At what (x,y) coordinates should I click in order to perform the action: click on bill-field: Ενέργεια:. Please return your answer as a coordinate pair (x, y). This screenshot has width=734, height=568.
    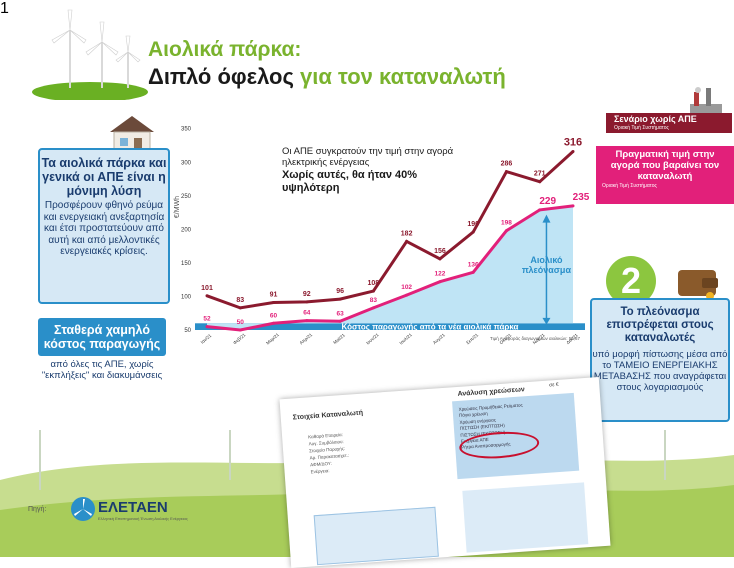
    Looking at the image, I should click on (320, 471).